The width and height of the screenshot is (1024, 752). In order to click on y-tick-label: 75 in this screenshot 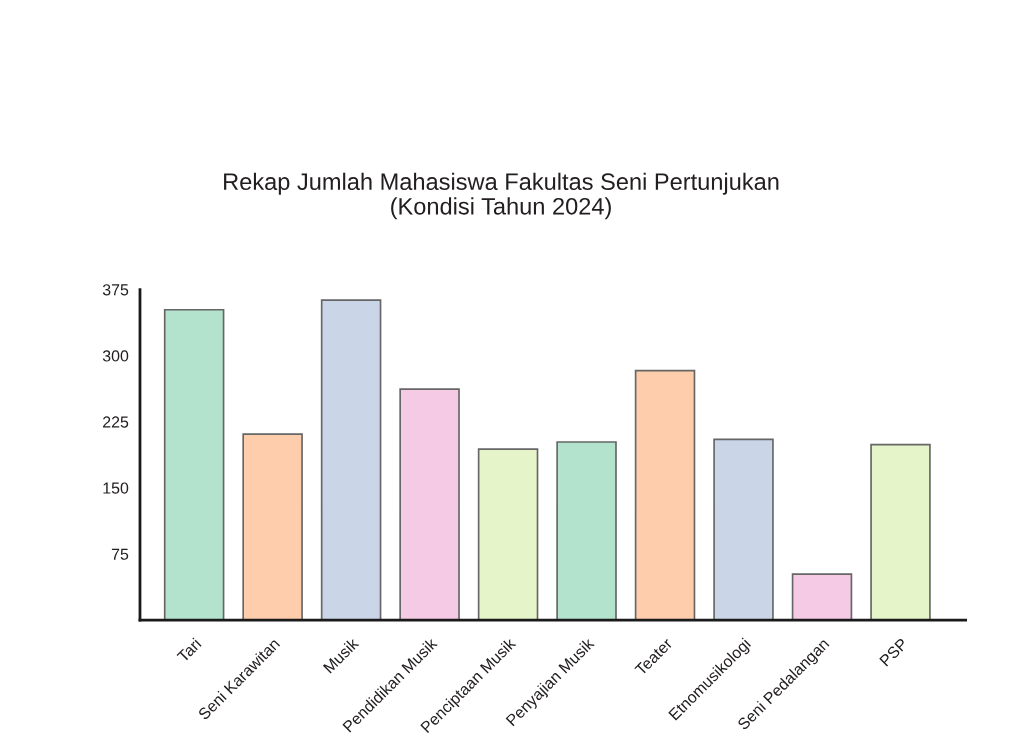, I will do `click(120, 554)`.